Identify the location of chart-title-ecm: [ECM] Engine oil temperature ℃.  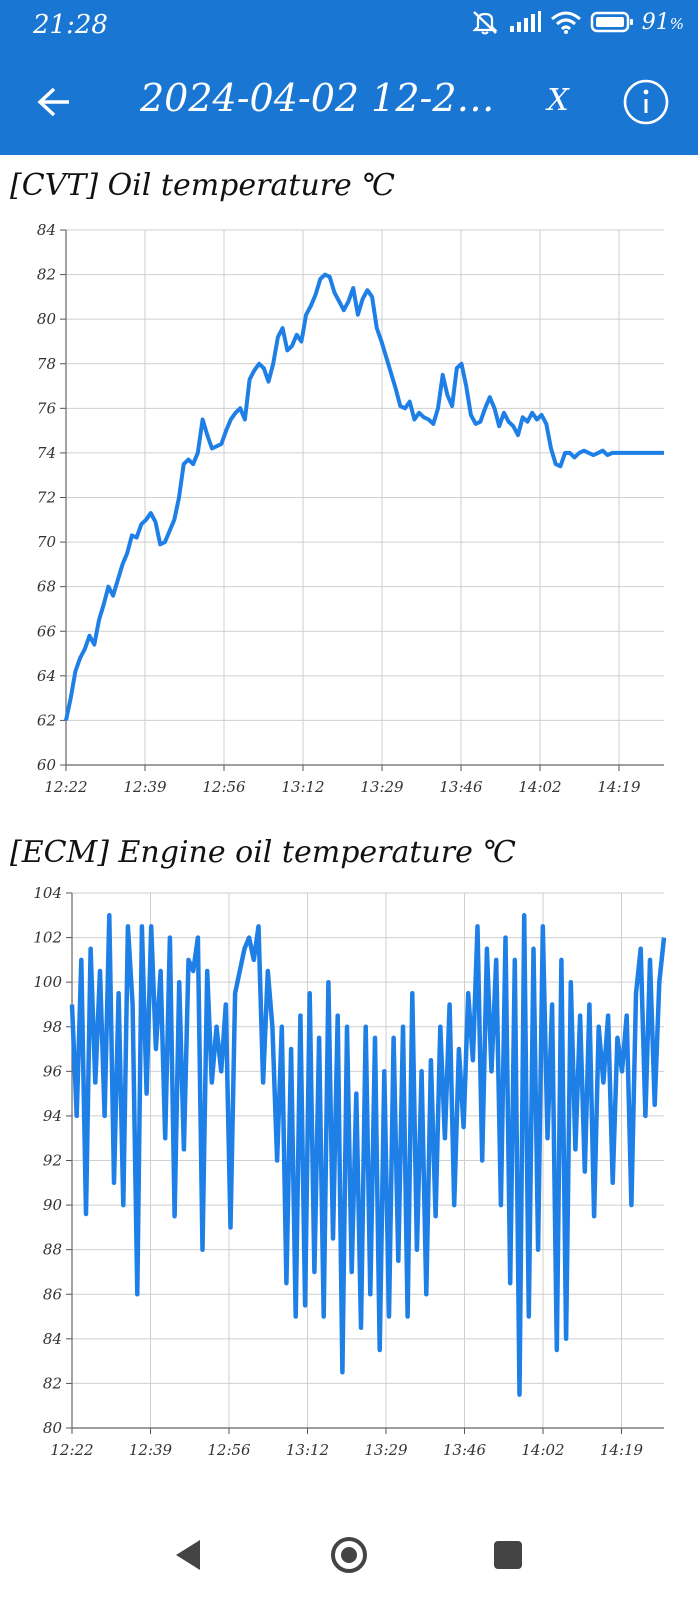
(263, 852).